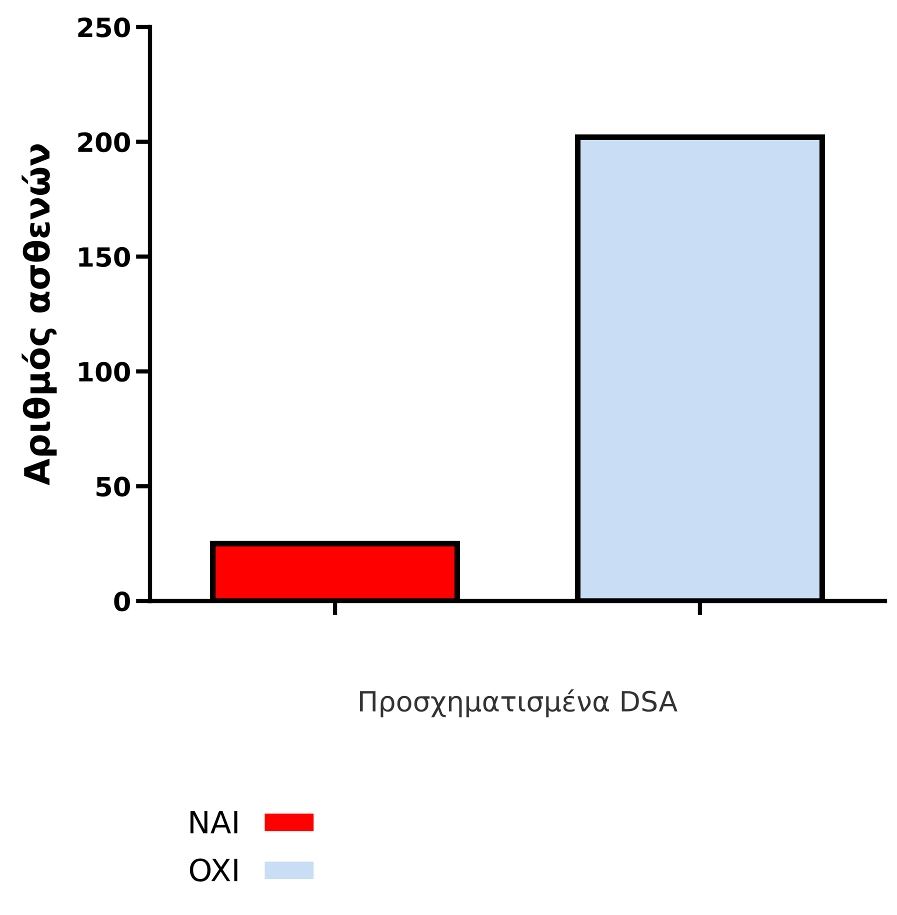 The height and width of the screenshot is (915, 897). I want to click on legend-label: OXI, so click(214, 870).